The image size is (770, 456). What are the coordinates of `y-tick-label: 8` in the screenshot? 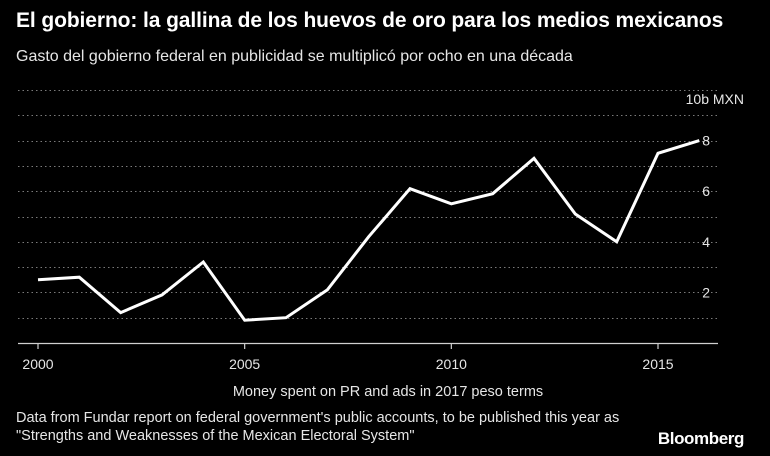 It's located at (706, 141).